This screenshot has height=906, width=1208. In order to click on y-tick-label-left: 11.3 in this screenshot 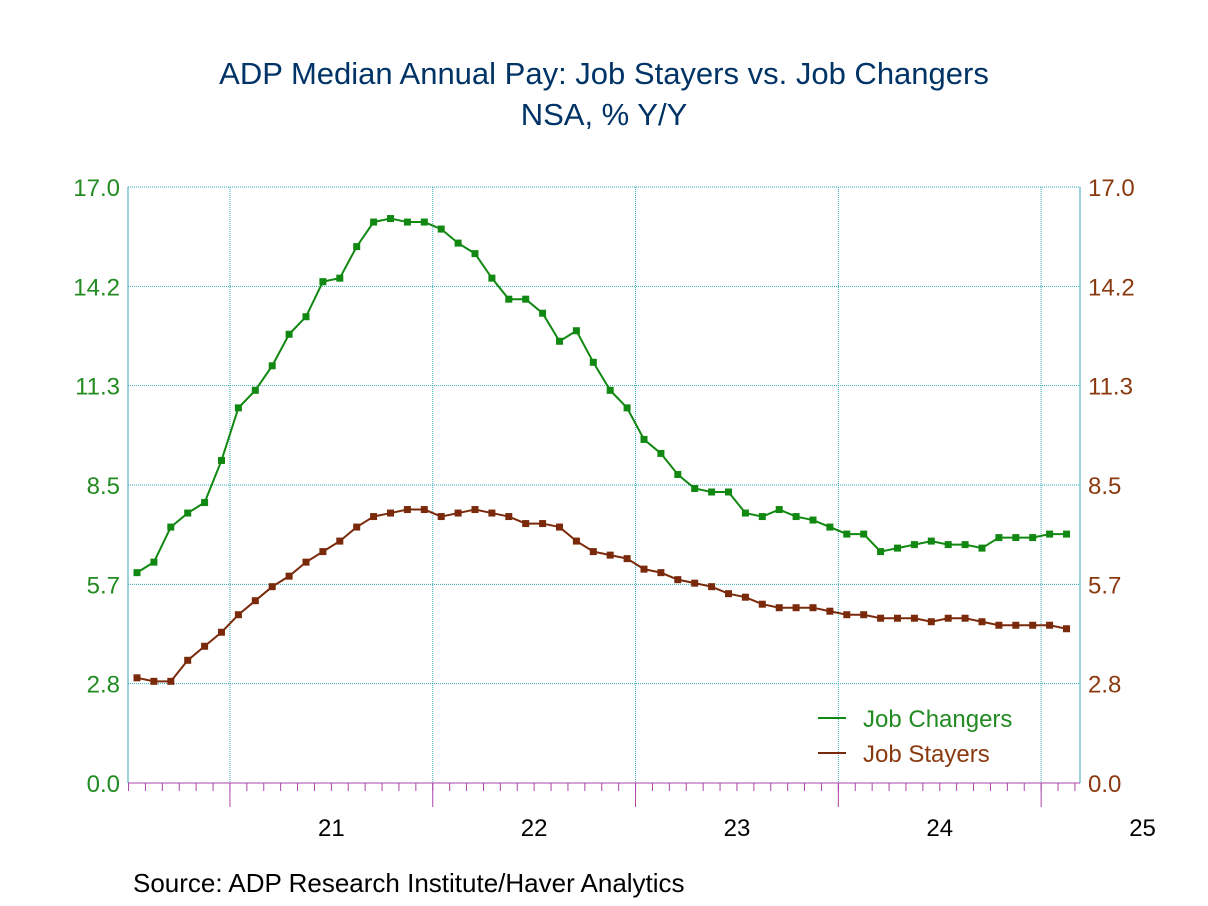, I will do `click(97, 387)`.